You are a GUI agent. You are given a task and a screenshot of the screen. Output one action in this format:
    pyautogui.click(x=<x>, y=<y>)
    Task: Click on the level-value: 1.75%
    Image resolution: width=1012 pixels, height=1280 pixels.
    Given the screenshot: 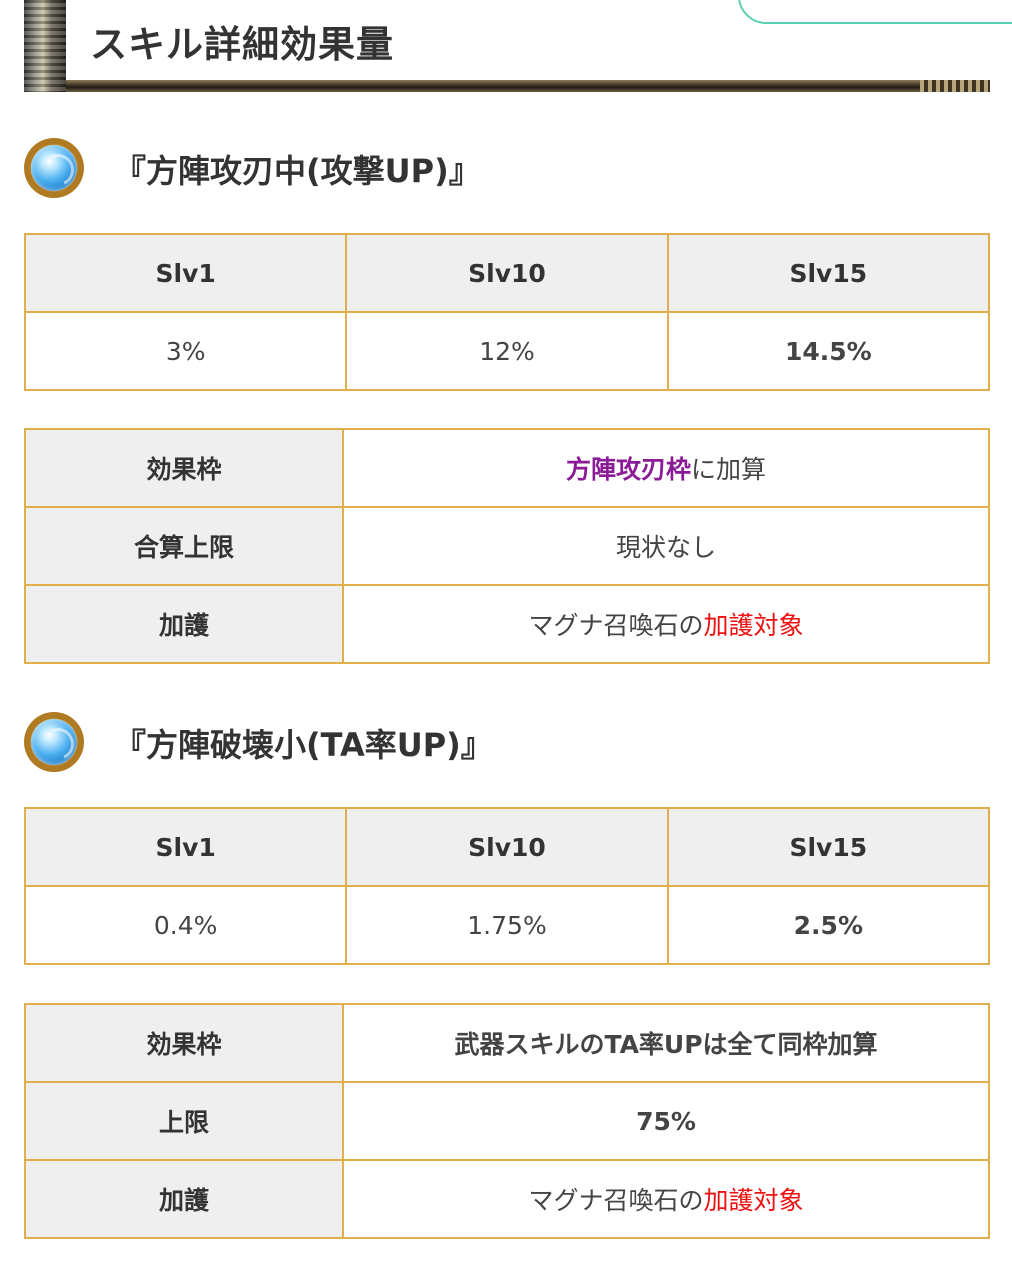 What is the action you would take?
    pyautogui.click(x=507, y=925)
    